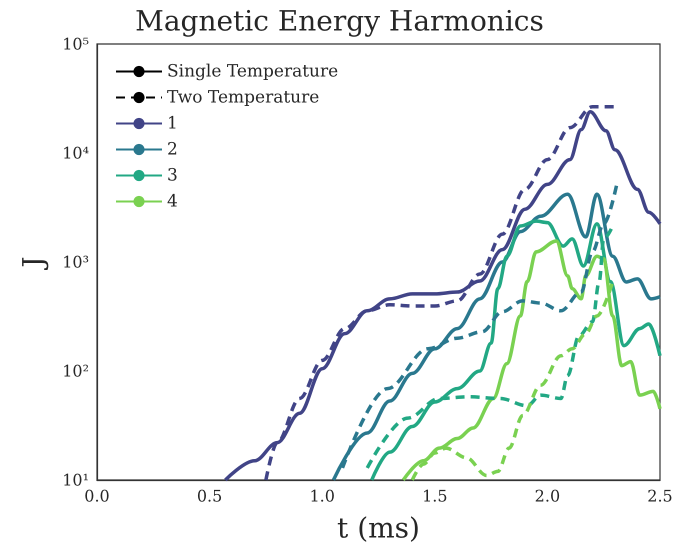 The height and width of the screenshot is (547, 679). What do you see at coordinates (243, 98) in the screenshot?
I see `legend-label: Two Temperature` at bounding box center [243, 98].